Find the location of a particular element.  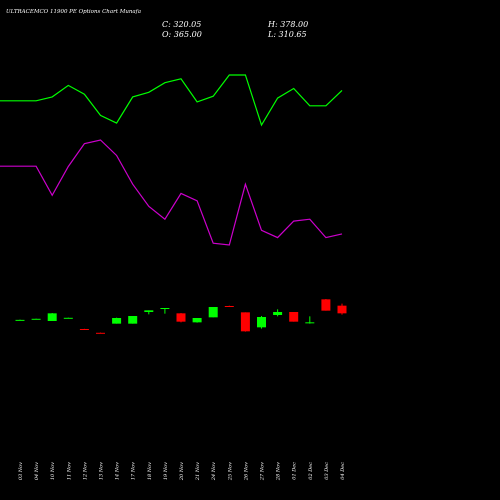

x-tick-label: 03 Nov is located at coordinates (21, 471).